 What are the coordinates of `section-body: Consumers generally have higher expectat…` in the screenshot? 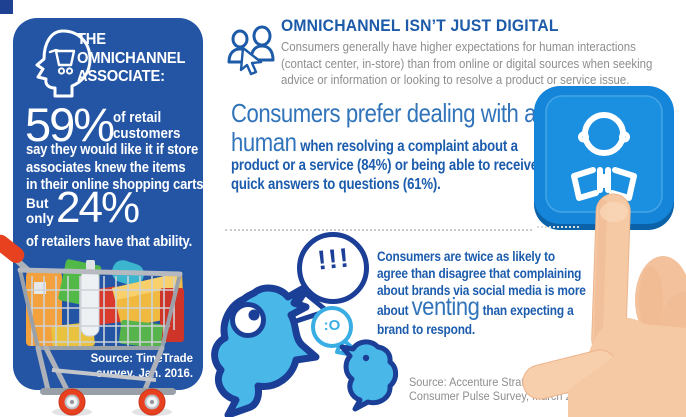 It's located at (467, 63).